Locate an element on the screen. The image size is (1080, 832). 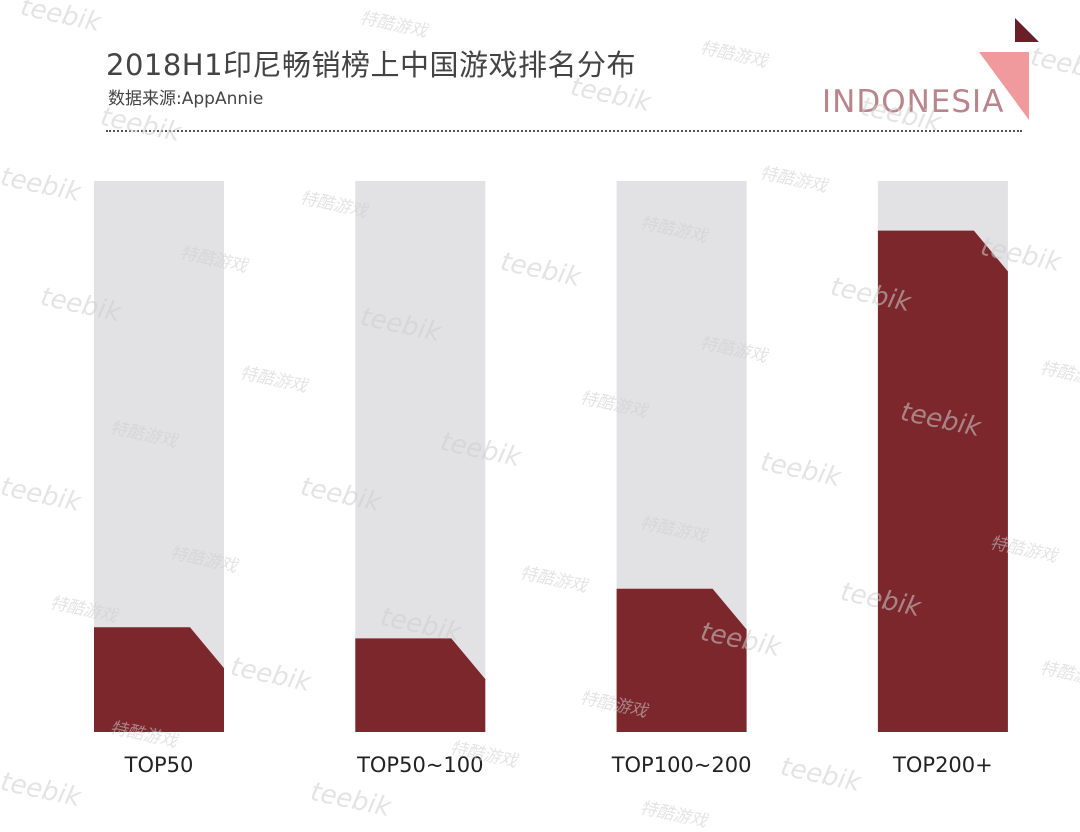
x-tick-label-0: TOP50 is located at coordinates (159, 765).